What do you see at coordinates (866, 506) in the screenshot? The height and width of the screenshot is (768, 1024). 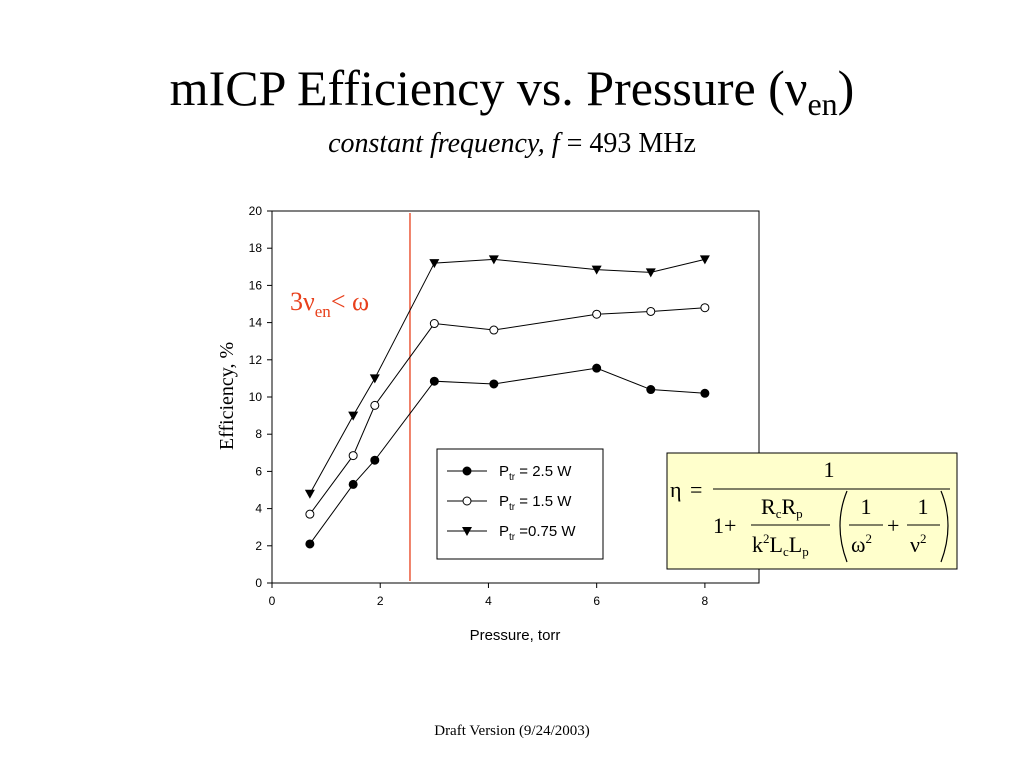 I see `formula-one-a: 1` at bounding box center [866, 506].